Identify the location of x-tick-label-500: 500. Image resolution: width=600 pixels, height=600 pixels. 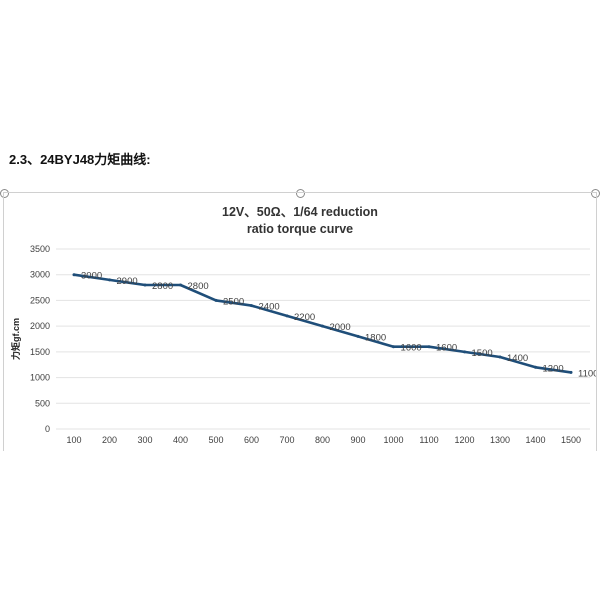
(215, 440).